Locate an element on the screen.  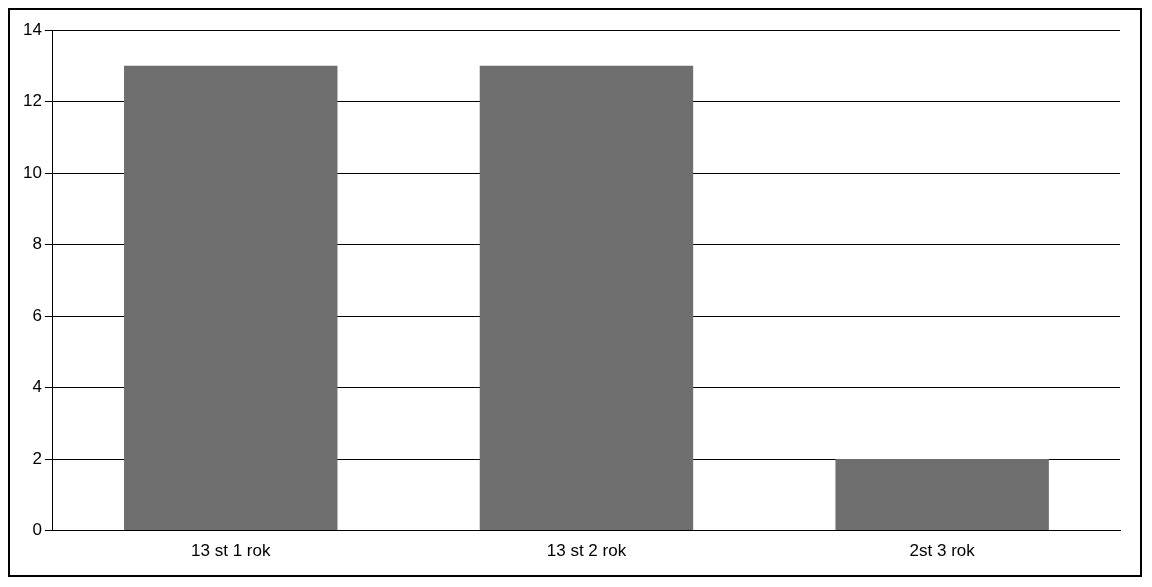
y-tick-label: 0 is located at coordinates (37, 530).